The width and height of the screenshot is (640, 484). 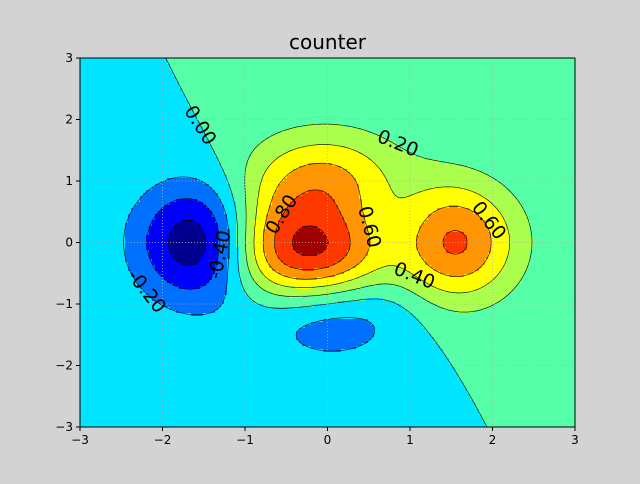 What do you see at coordinates (245, 440) in the screenshot?
I see `x-tick-label: −1` at bounding box center [245, 440].